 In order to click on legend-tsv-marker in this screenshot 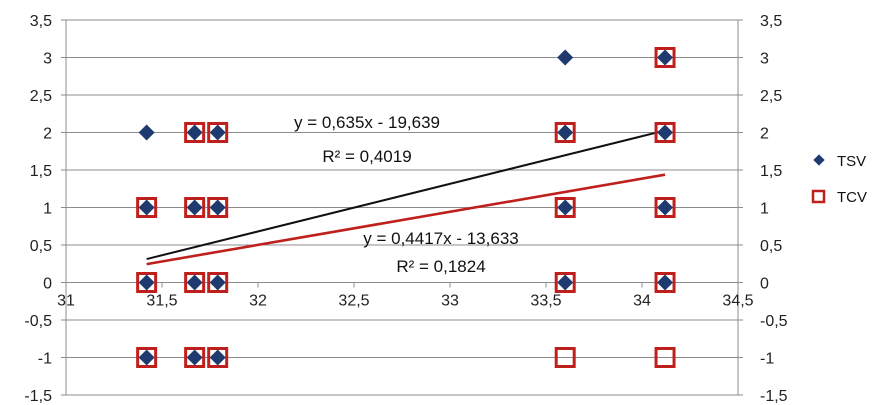, I will do `click(819, 160)`.